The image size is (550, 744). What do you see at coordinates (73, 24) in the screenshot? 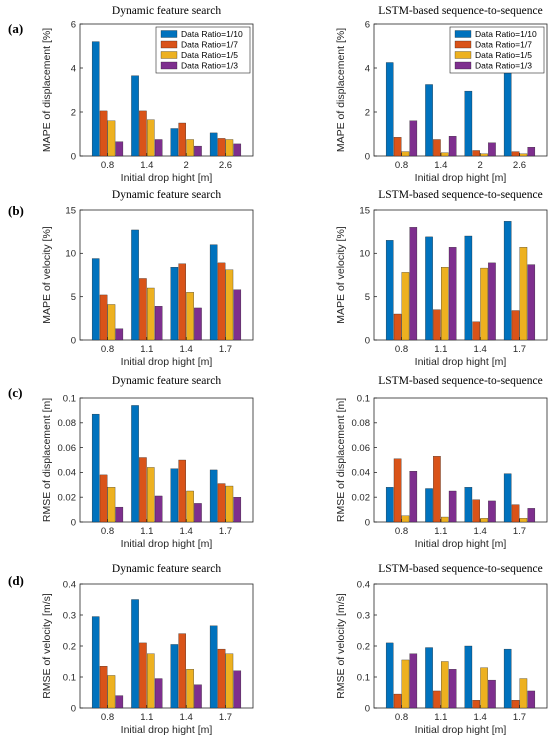
I see `y-tick-label: 6` at bounding box center [73, 24].